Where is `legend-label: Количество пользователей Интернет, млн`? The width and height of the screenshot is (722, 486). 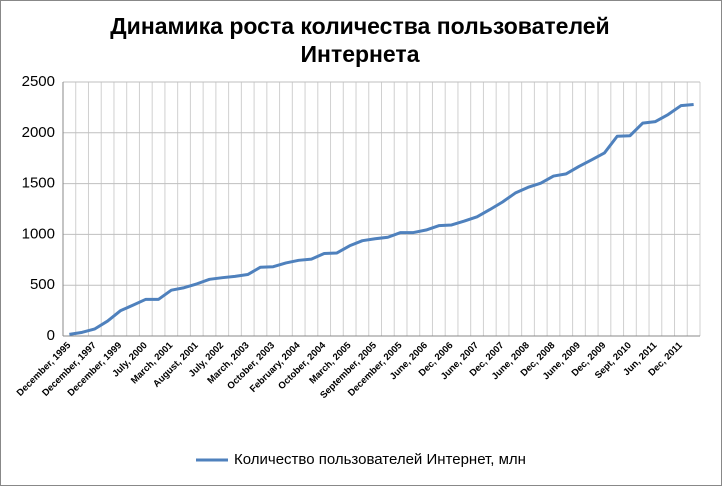
legend-label: Количество пользователей Интернет, млн is located at coordinates (380, 459).